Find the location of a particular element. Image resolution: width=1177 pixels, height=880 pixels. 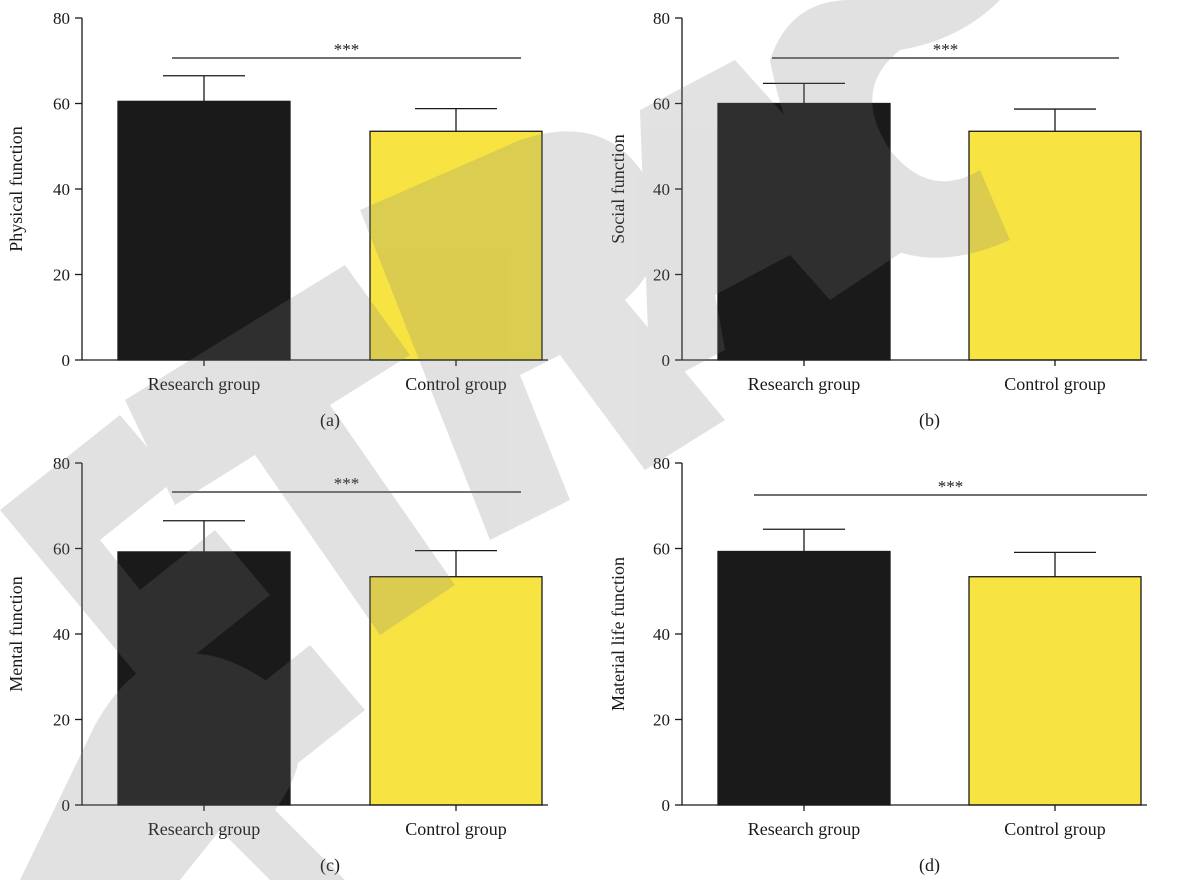

y-axis-label: Material life function is located at coordinates (618, 634).